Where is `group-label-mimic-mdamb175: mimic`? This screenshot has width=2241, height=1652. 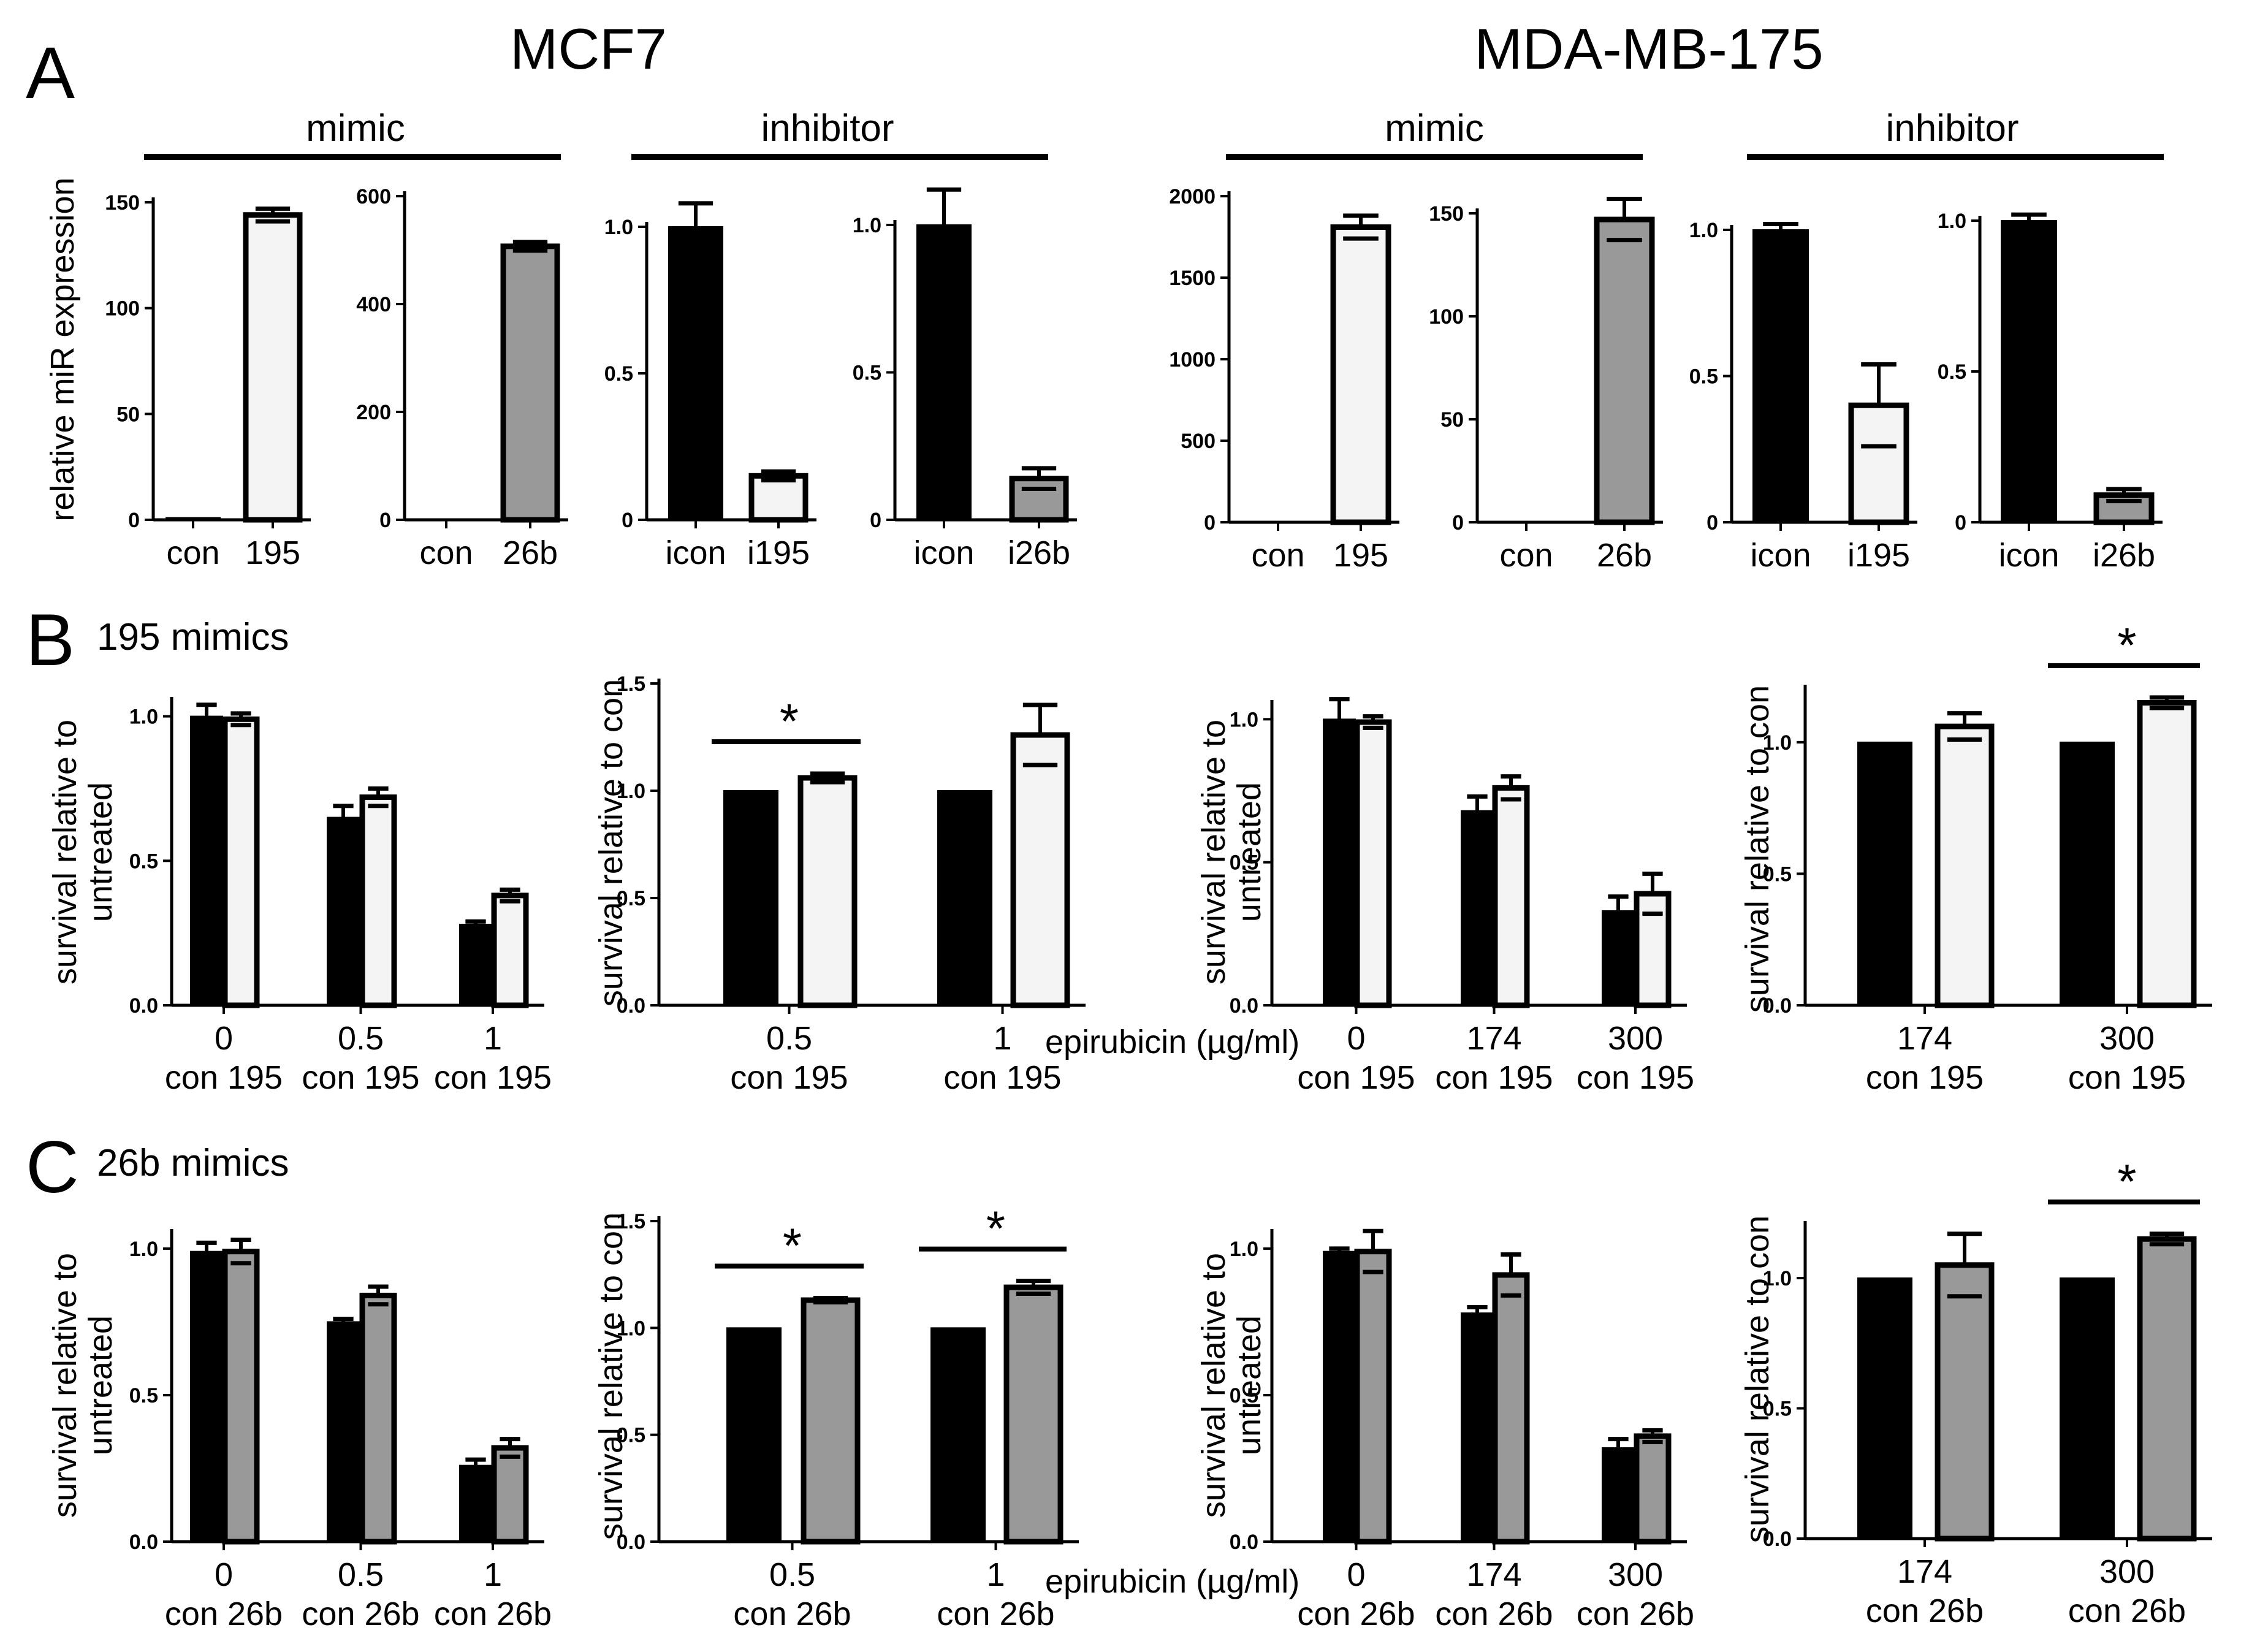 group-label-mimic-mdamb175: mimic is located at coordinates (1434, 128).